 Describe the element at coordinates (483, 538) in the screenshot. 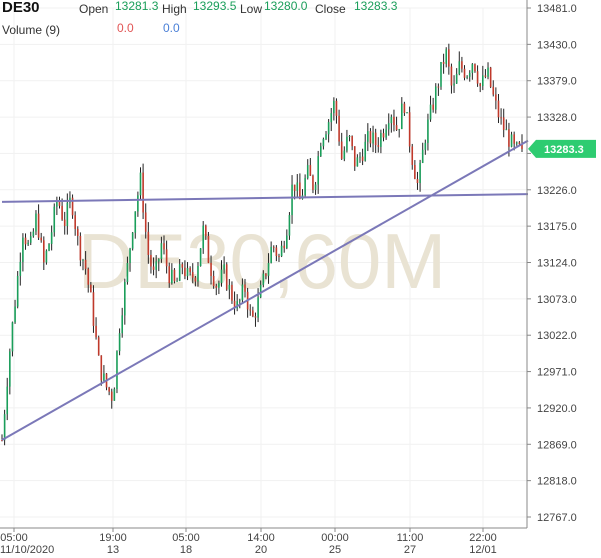

I see `x-tick-time: 22:00` at that location.